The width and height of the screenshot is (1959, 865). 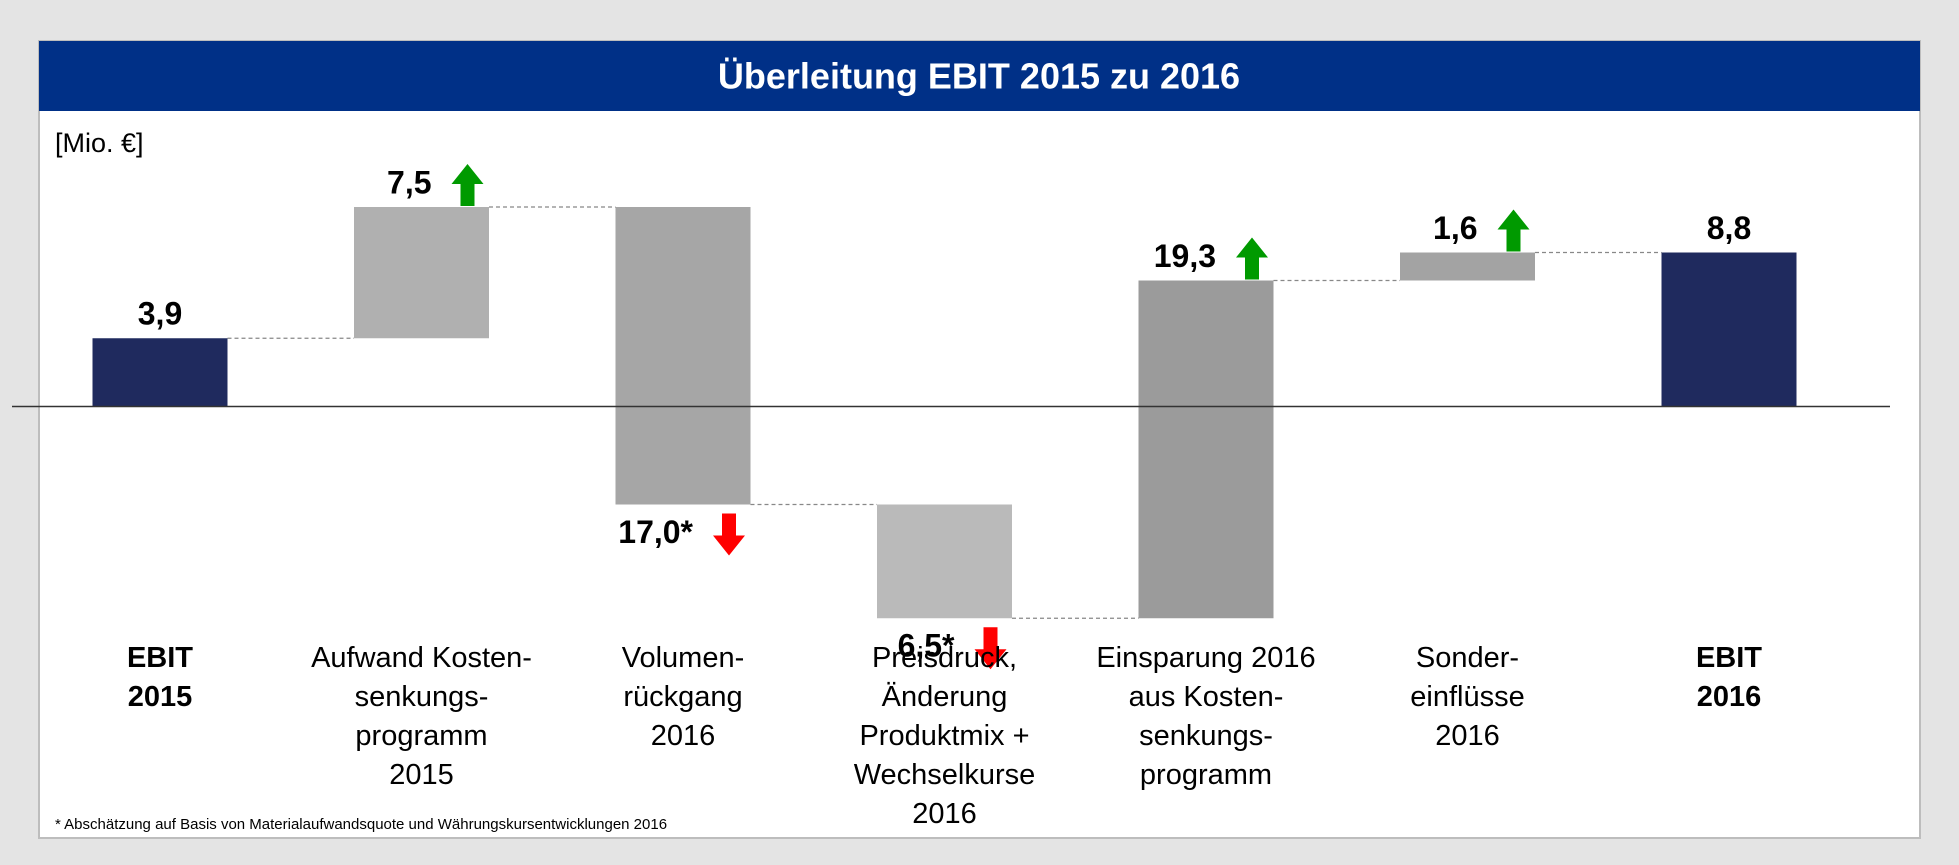 I want to click on unit-label: [Mio. €], so click(x=99, y=143).